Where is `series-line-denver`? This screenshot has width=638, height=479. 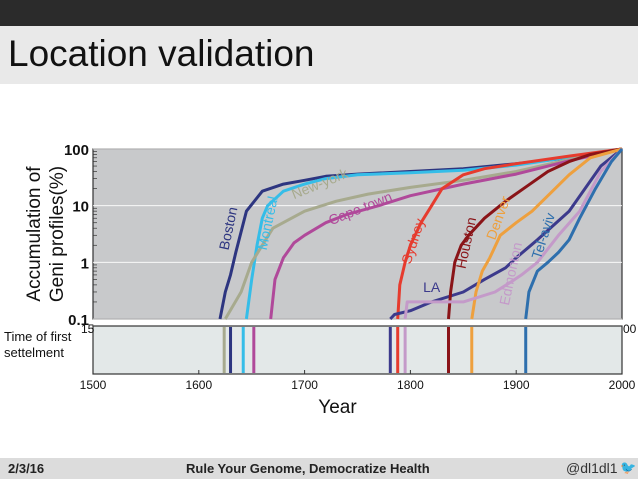
series-line-denver is located at coordinates (546, 233).